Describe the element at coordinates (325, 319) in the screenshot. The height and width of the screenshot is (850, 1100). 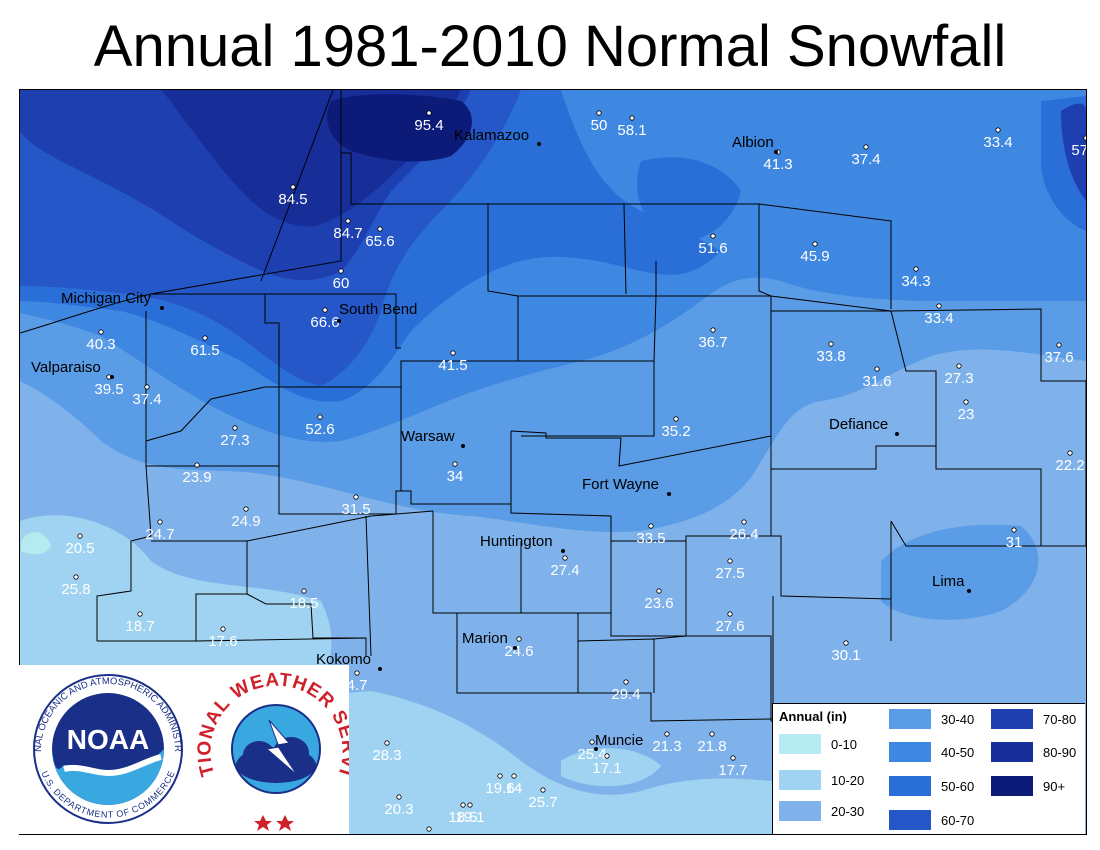
I see `station-marker: 66.6` at that location.